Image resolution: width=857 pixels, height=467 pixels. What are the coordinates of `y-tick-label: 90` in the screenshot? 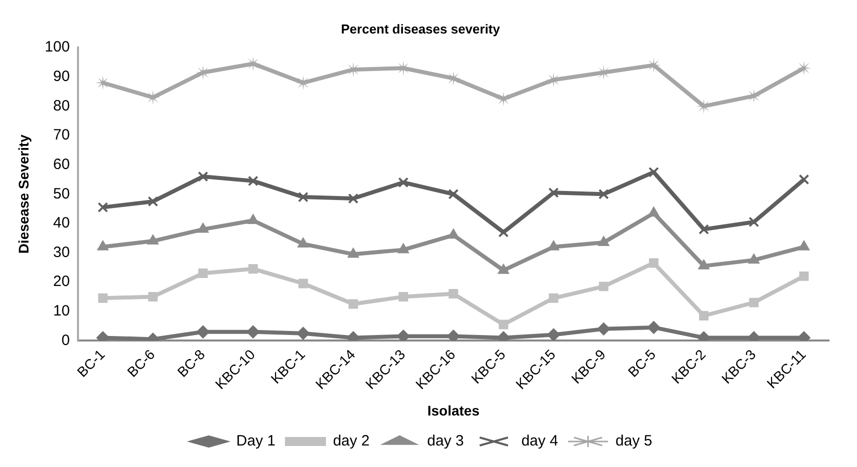 It's located at (61, 77).